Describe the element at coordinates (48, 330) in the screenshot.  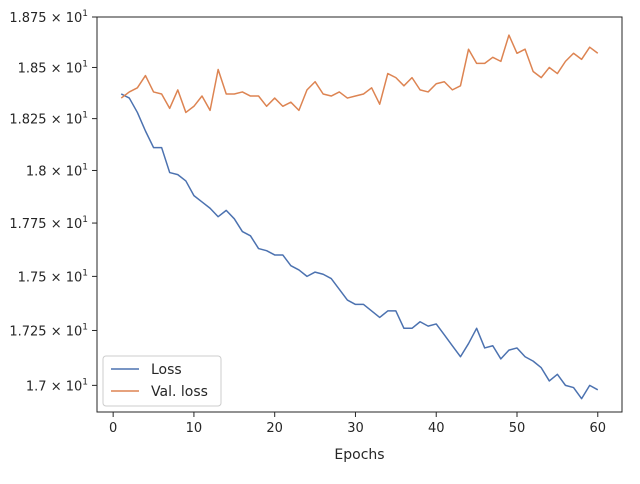
I see `y-tick-label: 1.725 × 10¹` at that location.